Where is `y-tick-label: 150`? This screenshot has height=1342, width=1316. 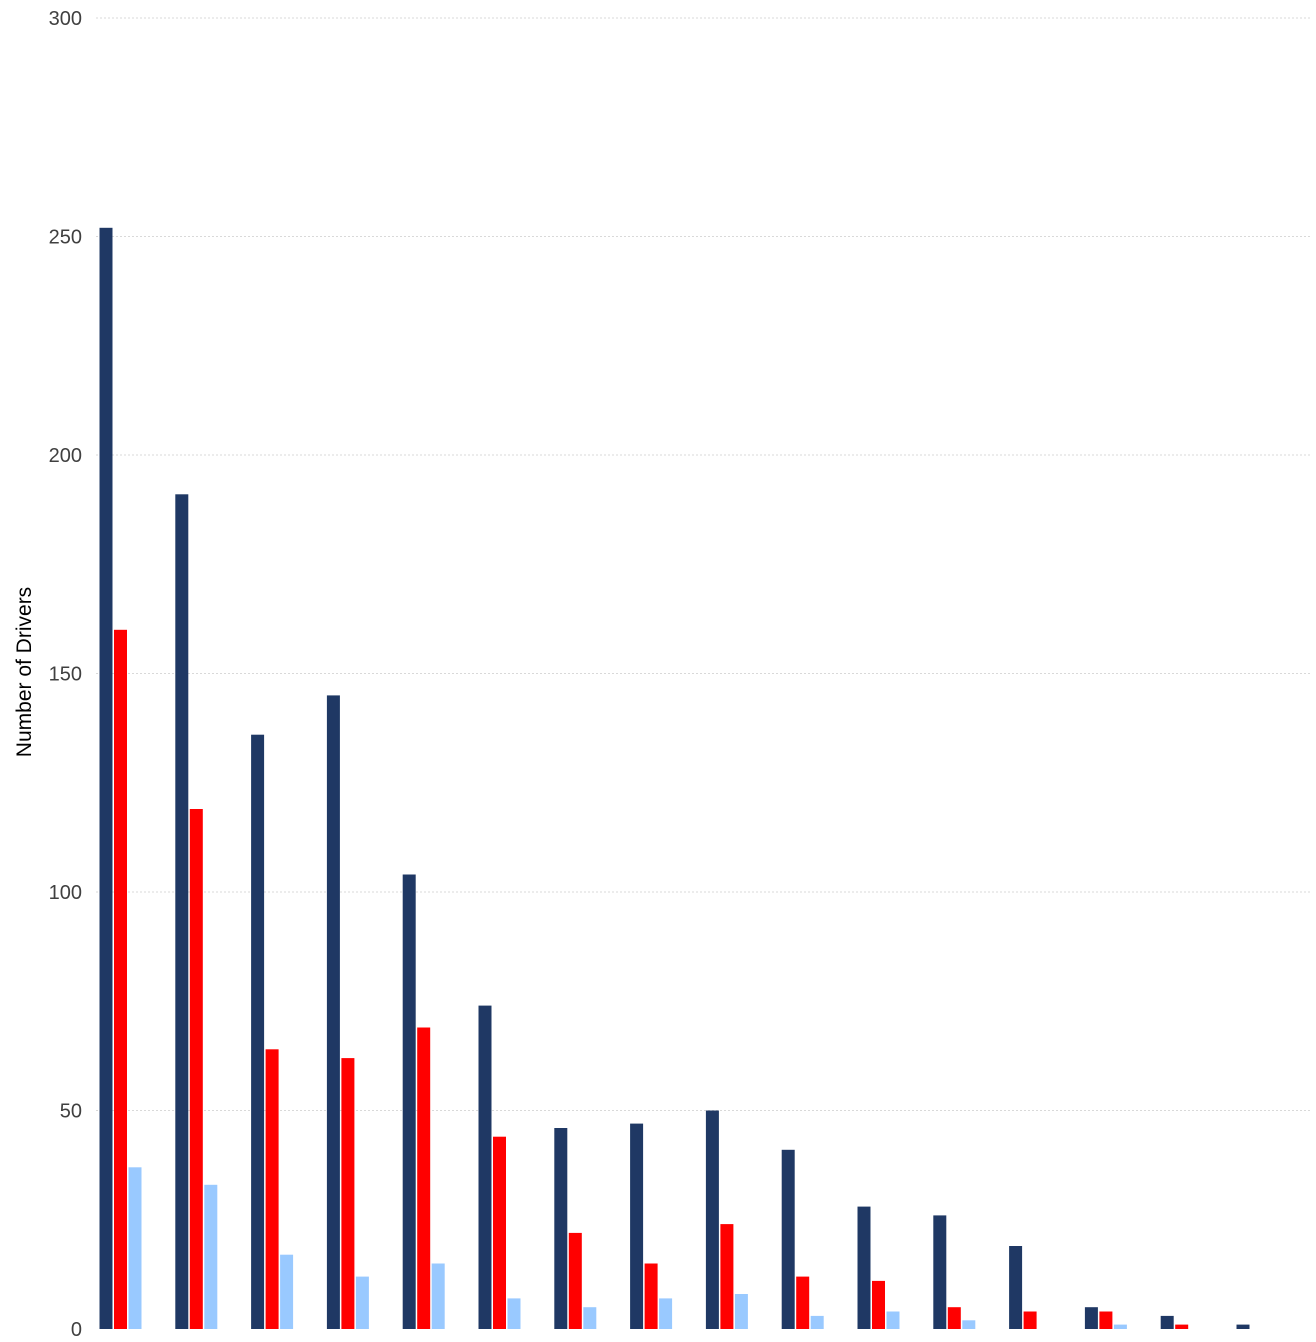 y-tick-label: 150 is located at coordinates (65, 675).